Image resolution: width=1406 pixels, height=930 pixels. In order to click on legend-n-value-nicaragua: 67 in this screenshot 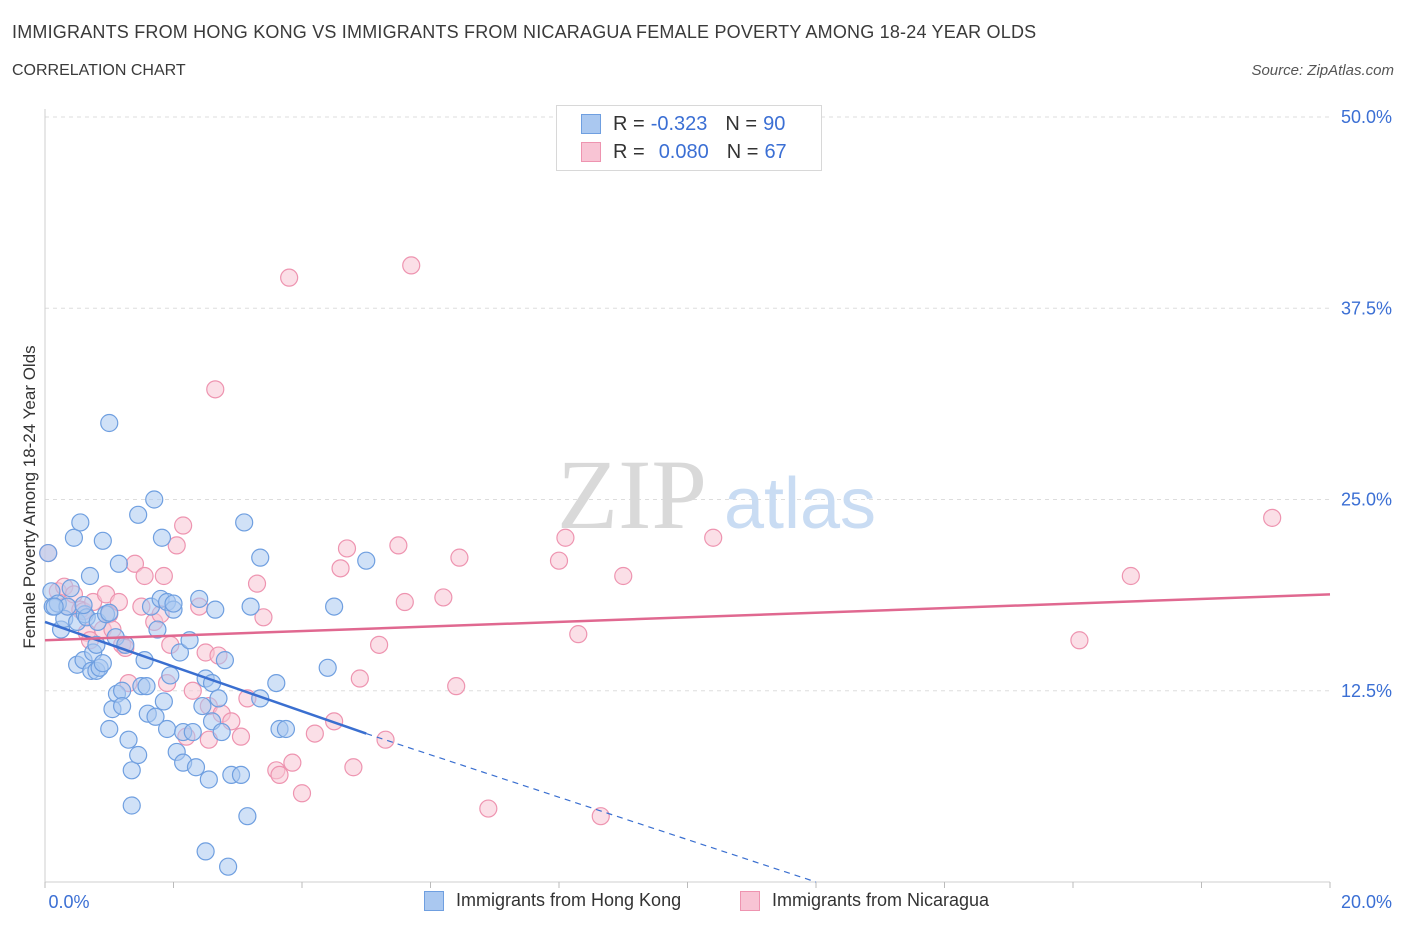, I will do `click(775, 151)`.